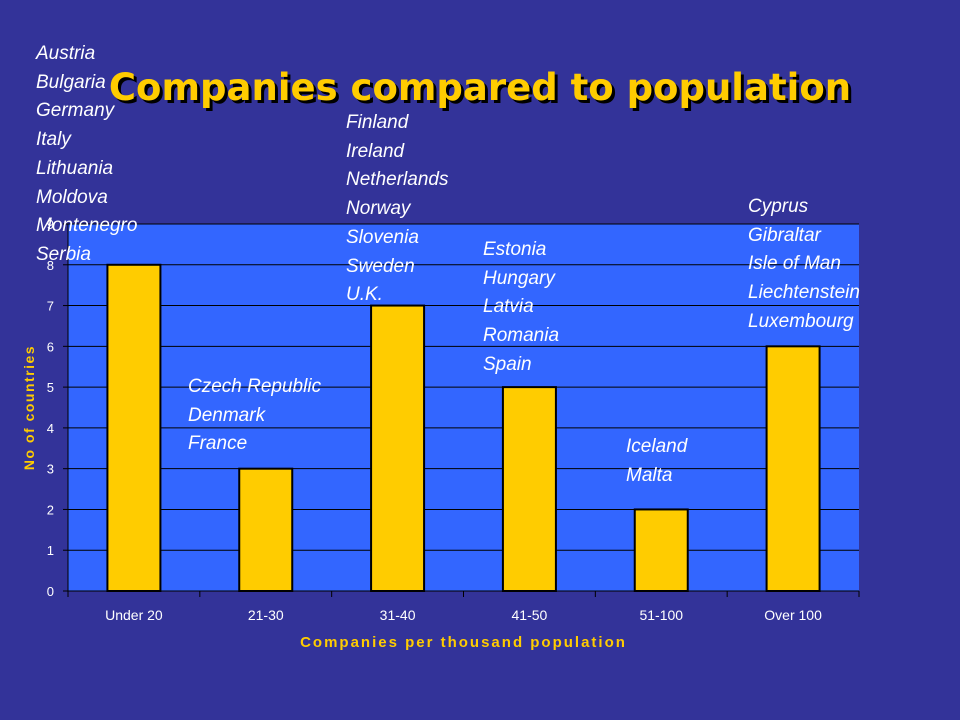  What do you see at coordinates (508, 307) in the screenshot?
I see `country-name: Latvia` at bounding box center [508, 307].